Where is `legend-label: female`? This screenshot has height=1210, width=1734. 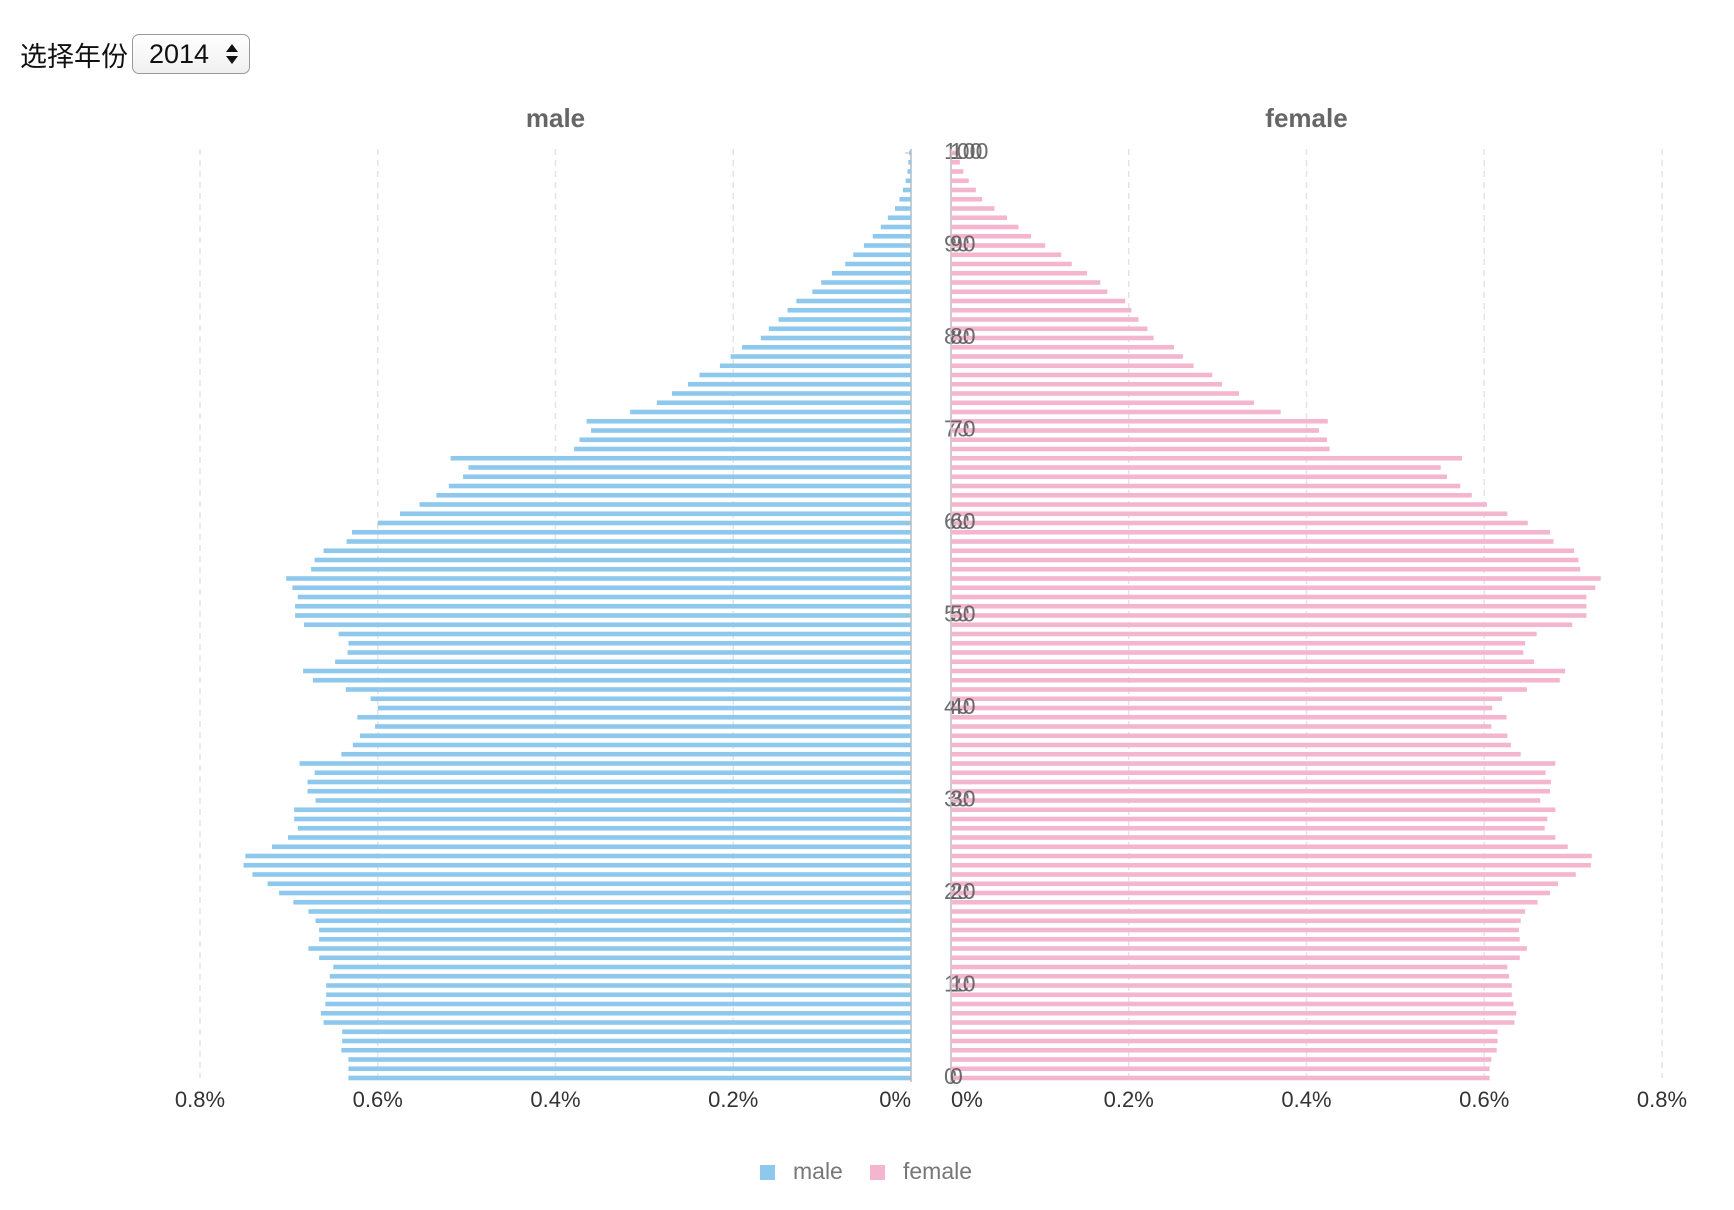 legend-label: female is located at coordinates (937, 1171).